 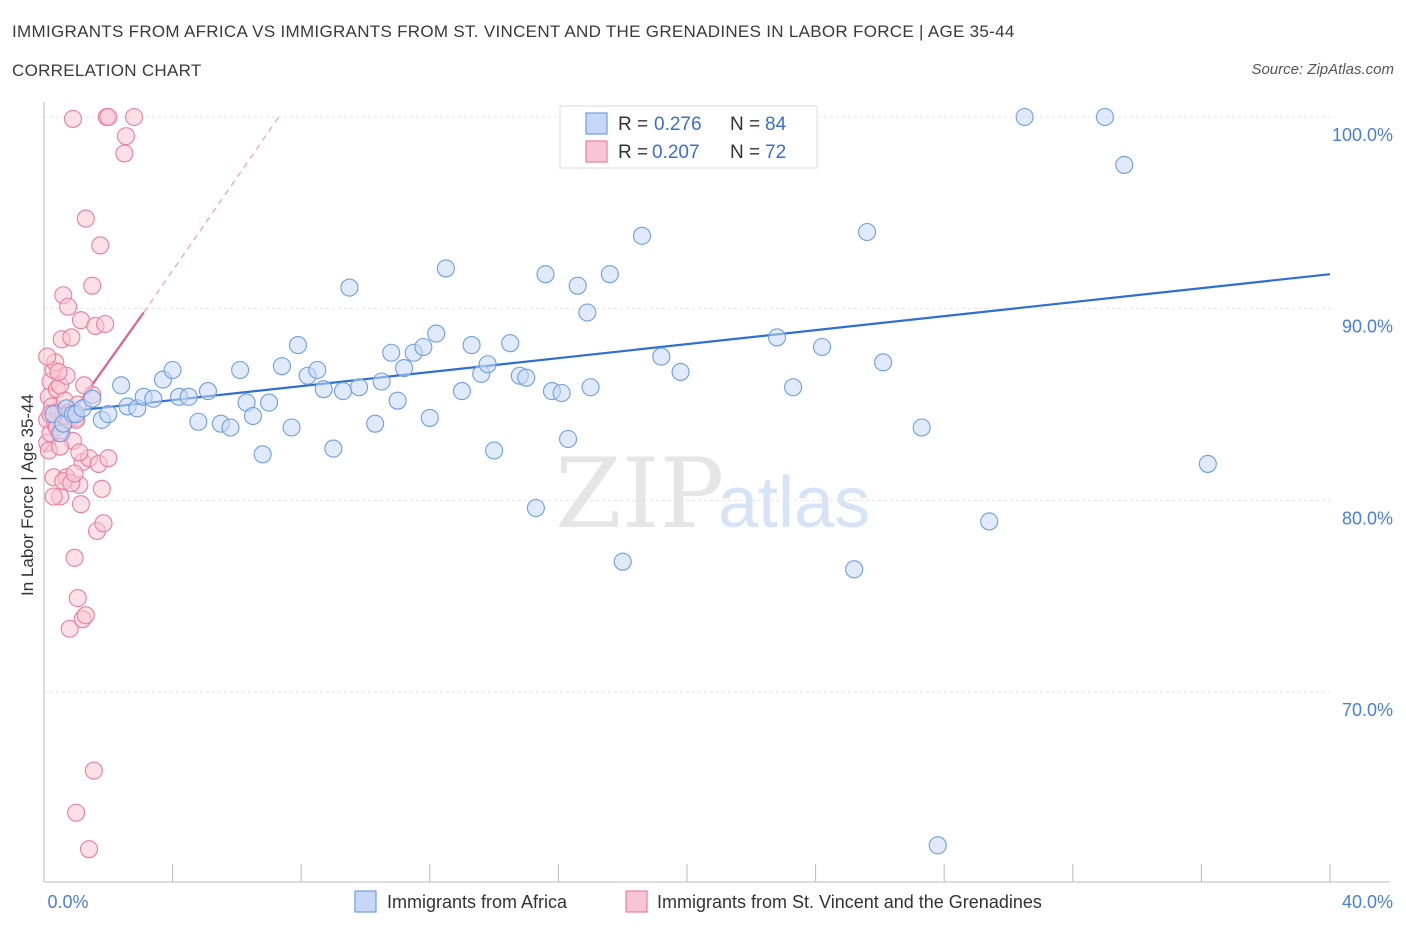 What do you see at coordinates (211, 214) in the screenshot?
I see `trendline-svg-extension` at bounding box center [211, 214].